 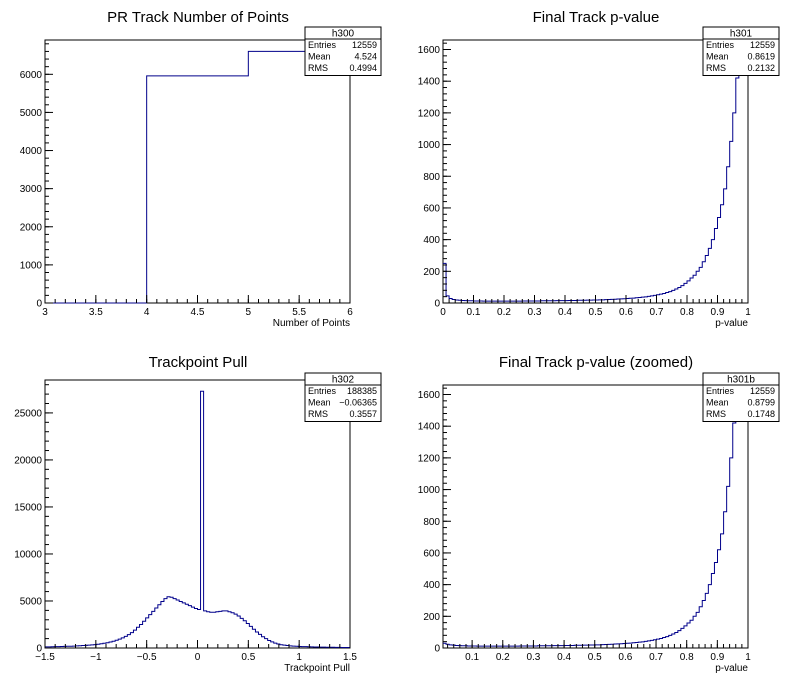 I want to click on x-tick-label: −1, so click(x=96, y=657).